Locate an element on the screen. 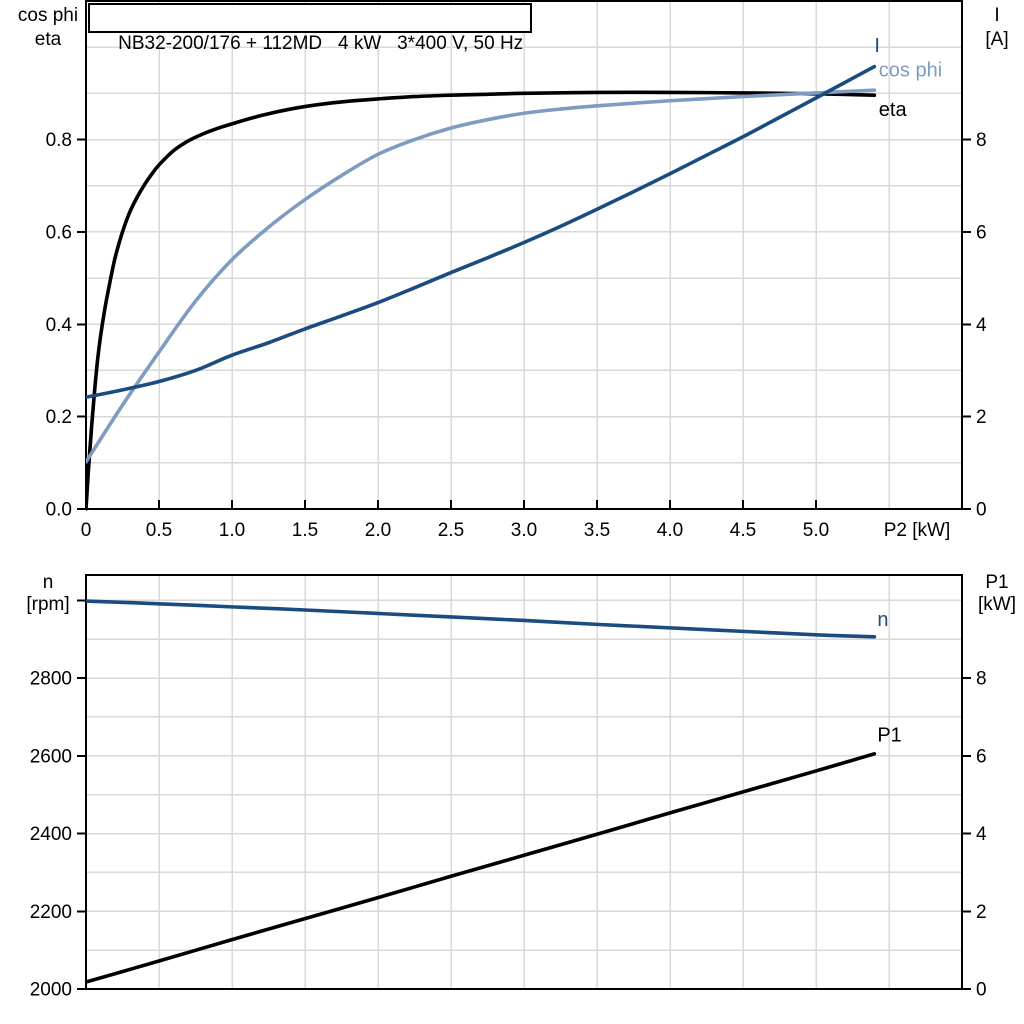 This screenshot has height=1024, width=1024. cos-phi-curve-label: cos phi is located at coordinates (910, 70).